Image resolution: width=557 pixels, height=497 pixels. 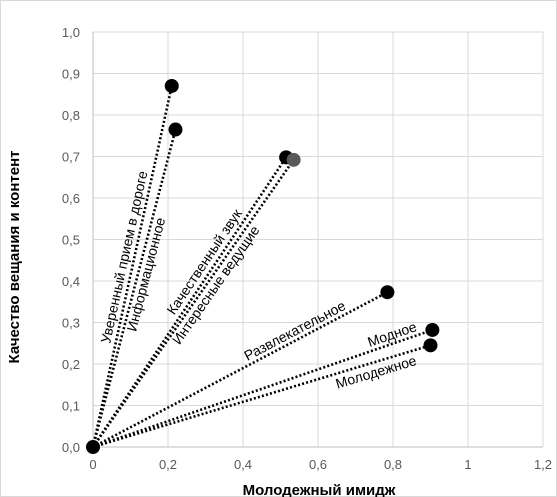 What do you see at coordinates (318, 464) in the screenshot?
I see `x-tick-label: 0,6` at bounding box center [318, 464].